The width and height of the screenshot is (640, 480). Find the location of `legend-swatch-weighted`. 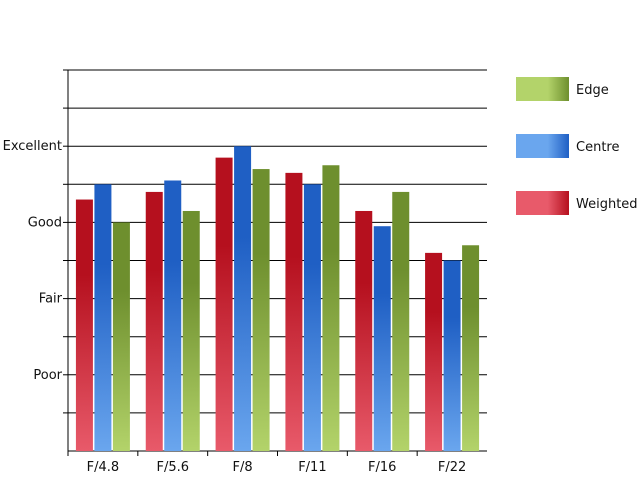

legend-swatch-weighted is located at coordinates (542, 203).